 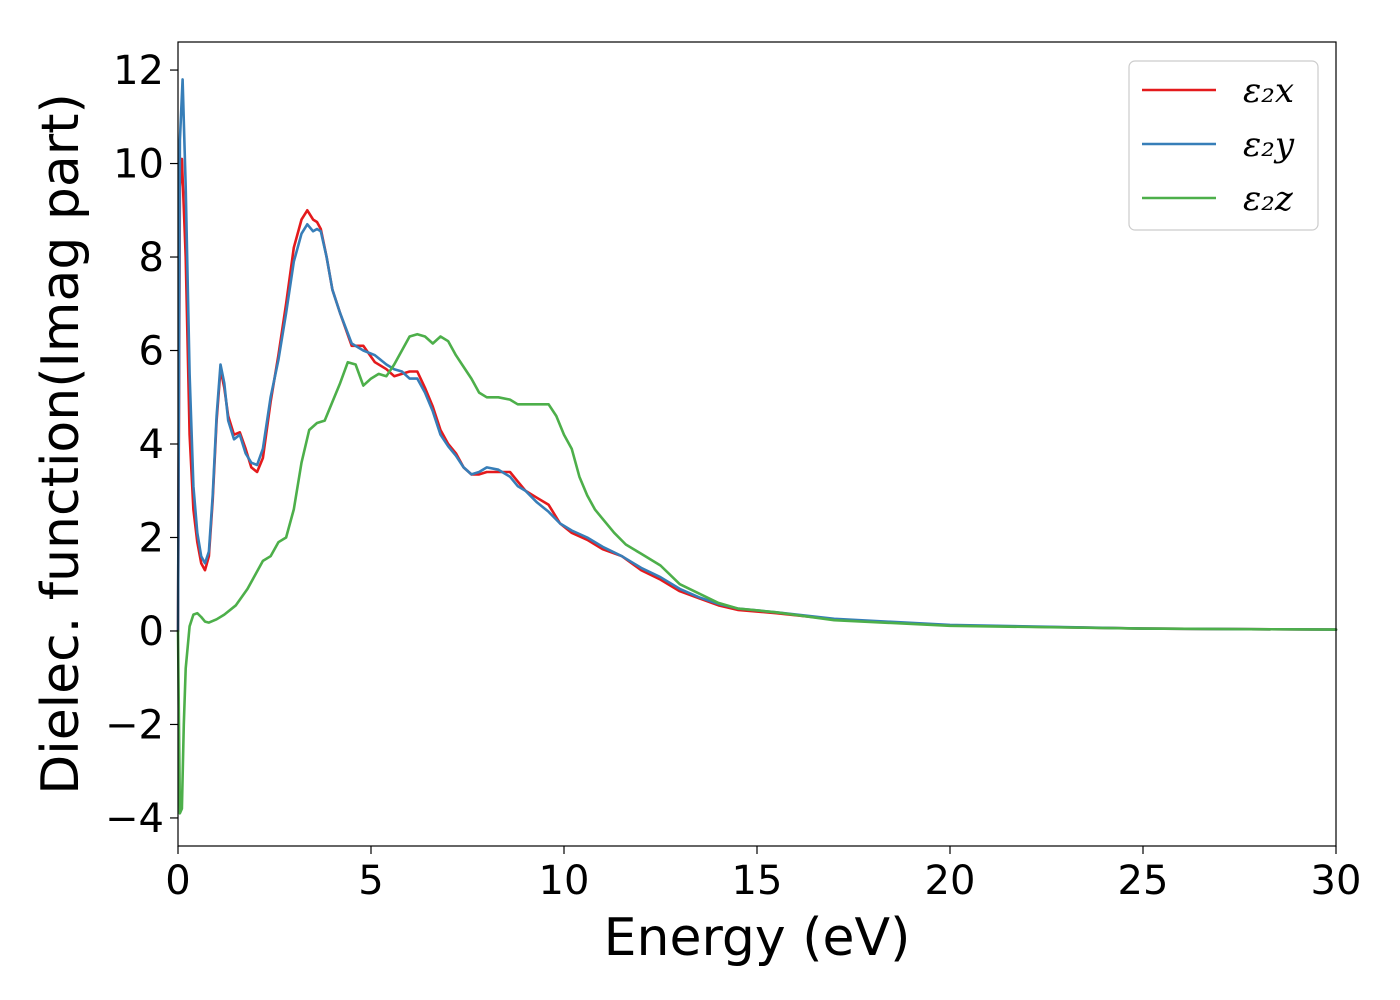 I want to click on y-tick-label: 12, so click(x=138, y=71).